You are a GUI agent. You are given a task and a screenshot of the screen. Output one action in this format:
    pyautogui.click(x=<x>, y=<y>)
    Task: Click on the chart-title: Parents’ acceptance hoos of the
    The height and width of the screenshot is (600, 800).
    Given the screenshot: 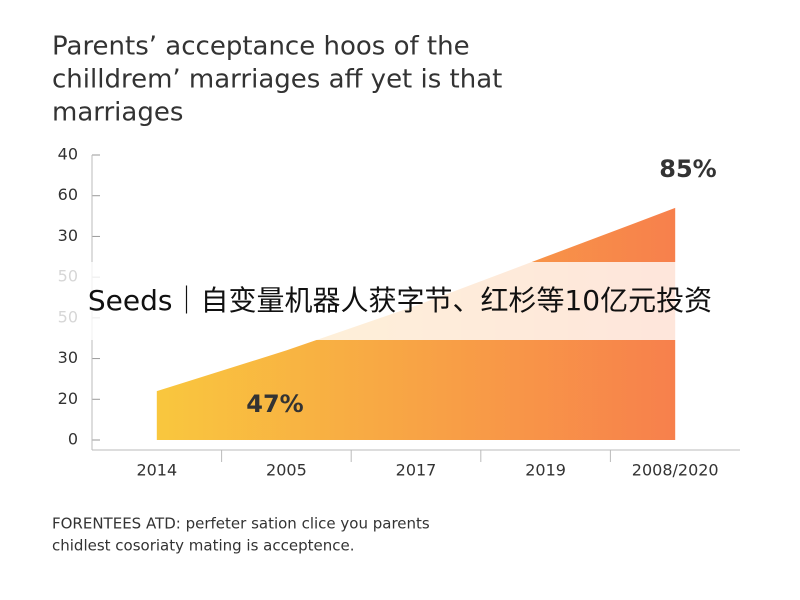 What is the action you would take?
    pyautogui.click(x=261, y=47)
    